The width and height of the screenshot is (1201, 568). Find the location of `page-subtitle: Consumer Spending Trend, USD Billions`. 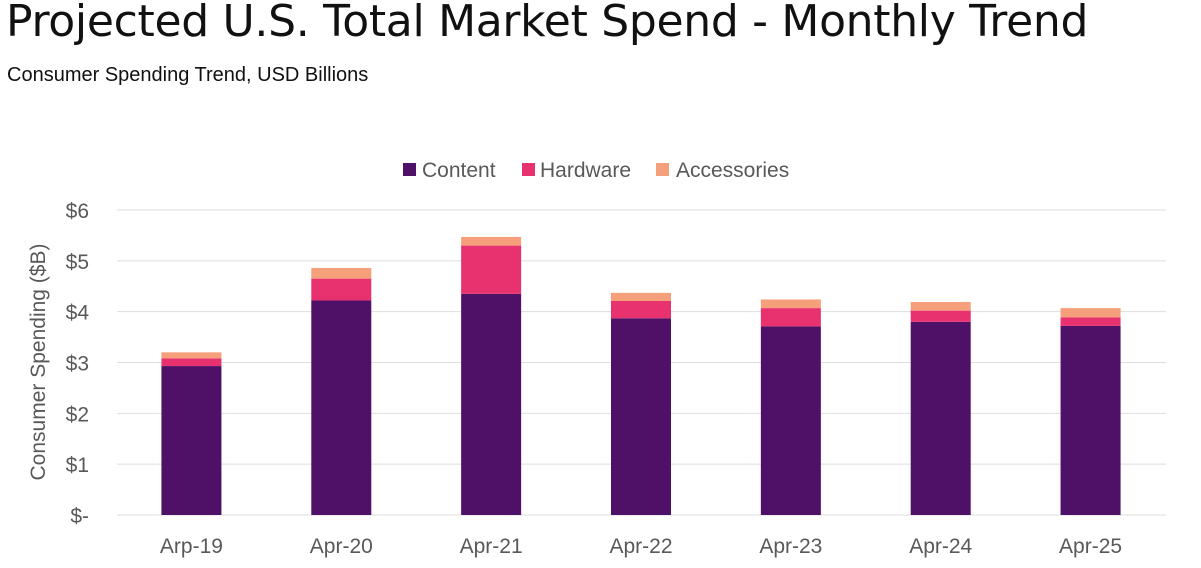

page-subtitle: Consumer Spending Trend, USD Billions is located at coordinates (188, 75).